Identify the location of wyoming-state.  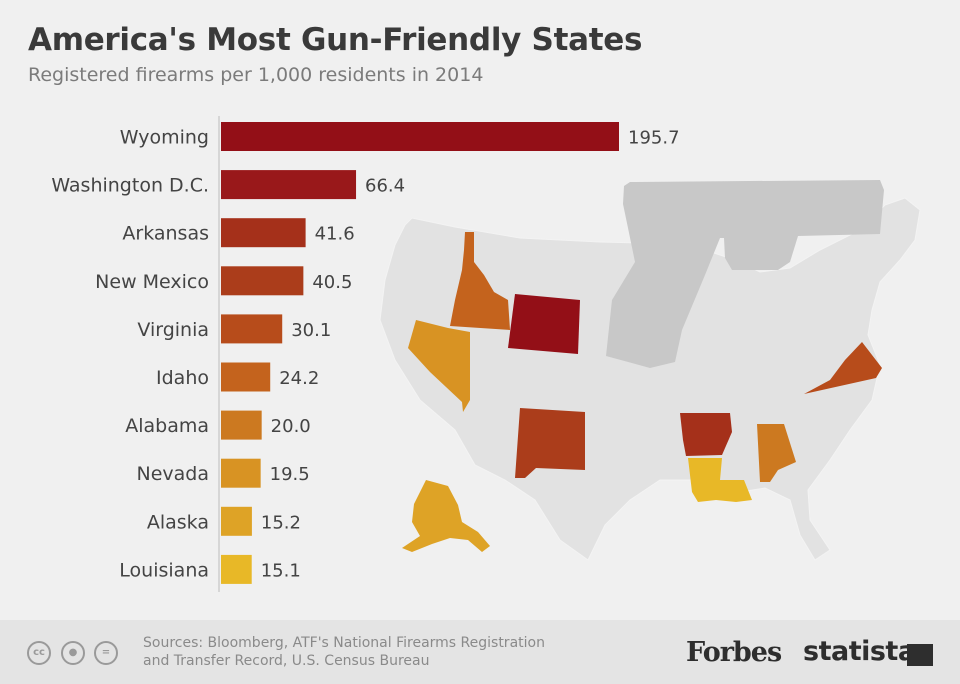
(544, 324).